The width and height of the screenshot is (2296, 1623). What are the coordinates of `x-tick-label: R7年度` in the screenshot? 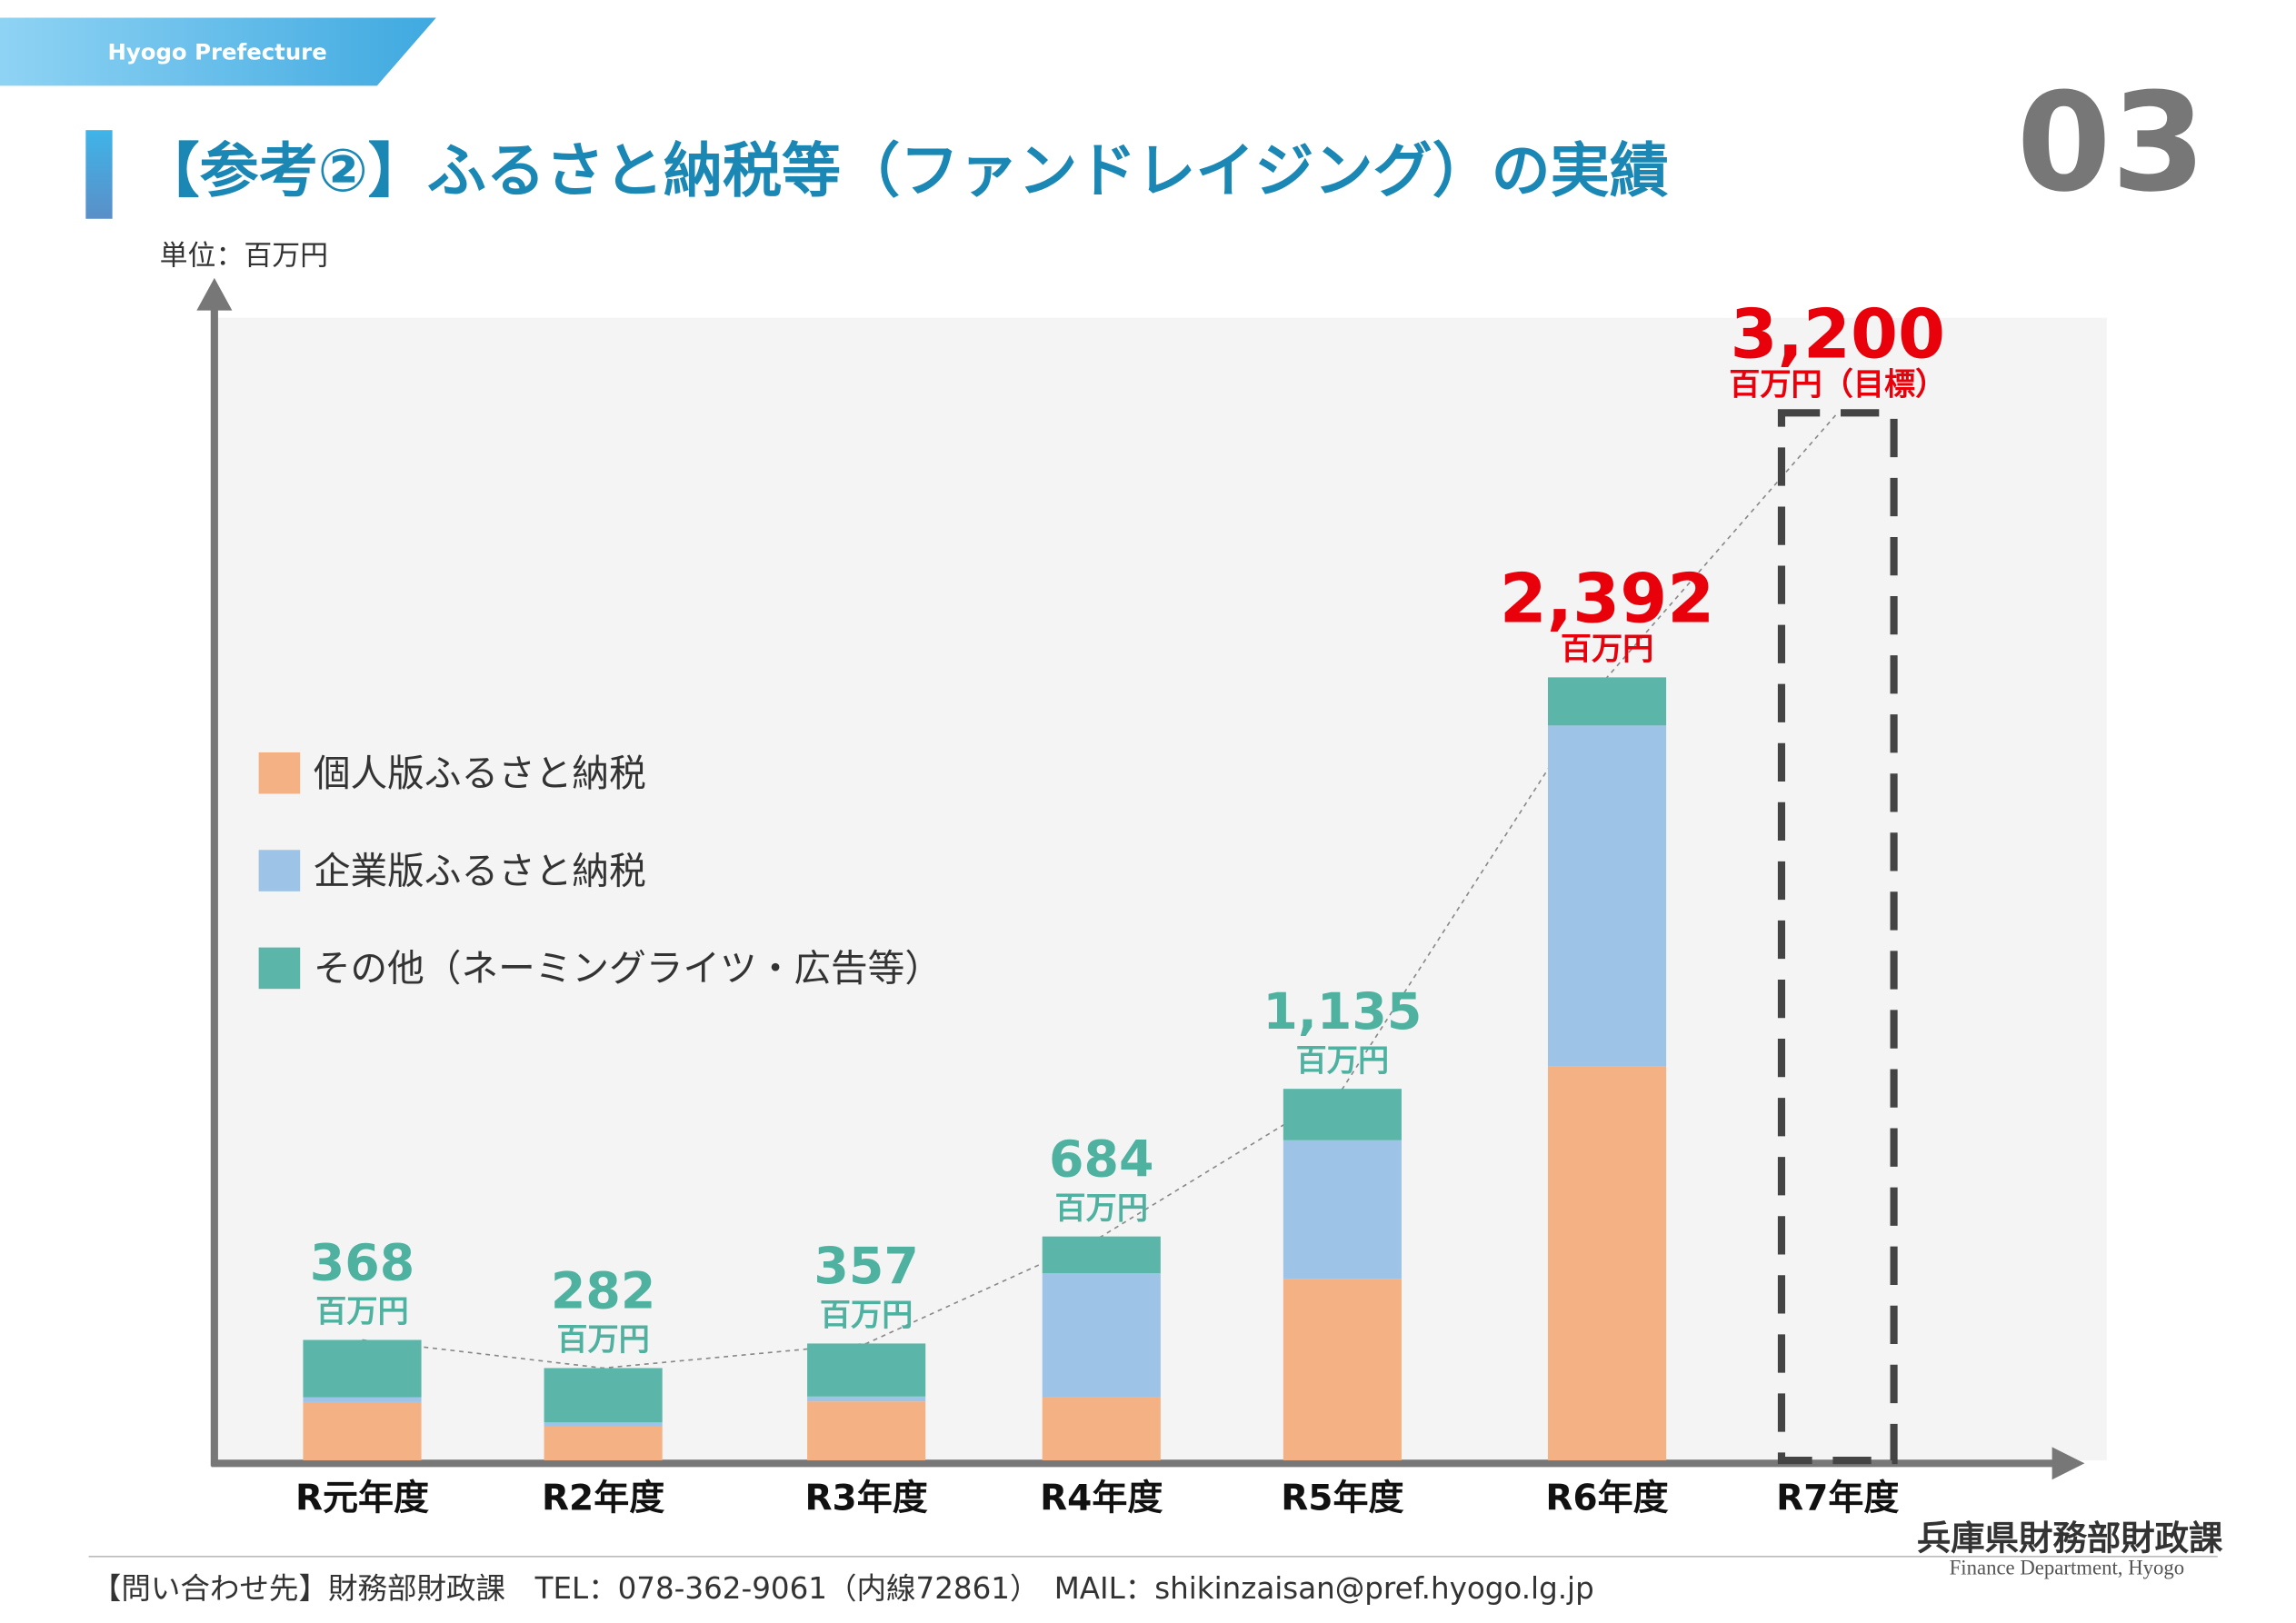 It's located at (1837, 1498).